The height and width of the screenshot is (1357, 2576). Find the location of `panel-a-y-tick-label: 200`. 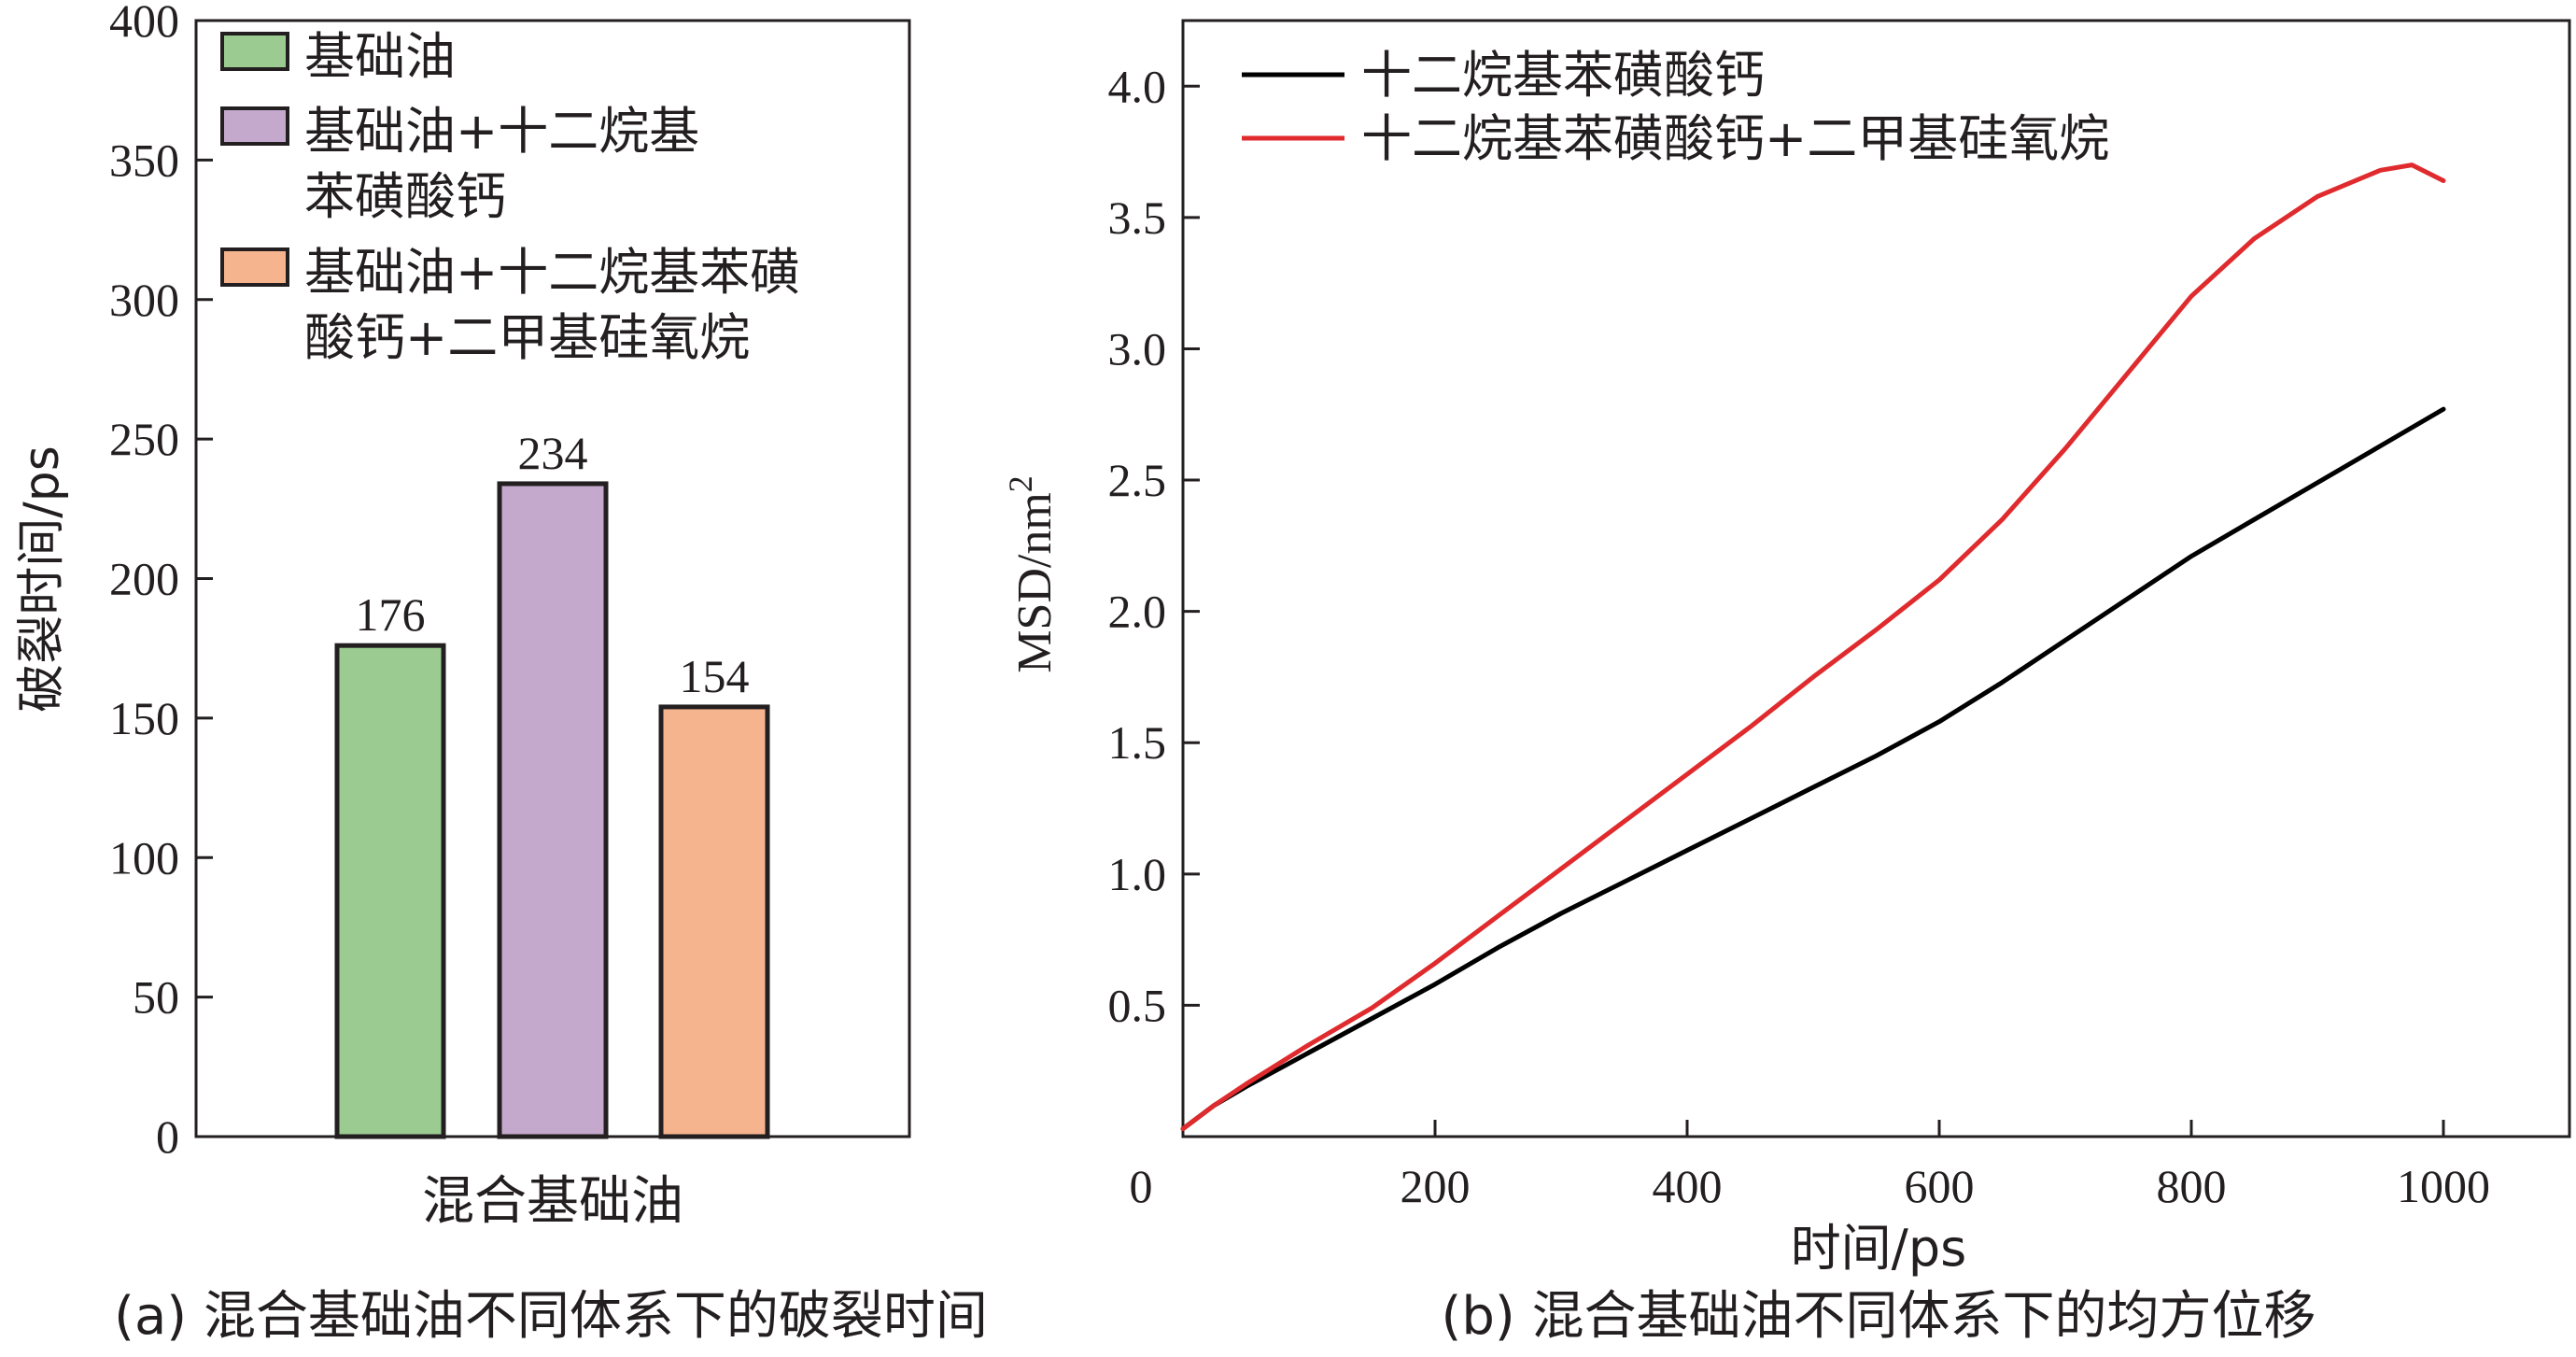

panel-a-y-tick-label: 200 is located at coordinates (144, 579).